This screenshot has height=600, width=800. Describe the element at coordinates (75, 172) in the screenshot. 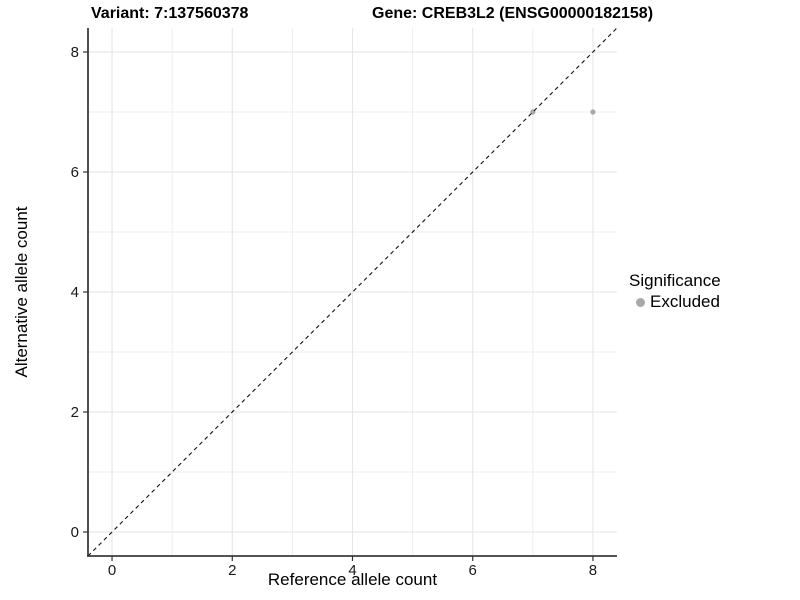

I see `y-tick-label: 6` at that location.